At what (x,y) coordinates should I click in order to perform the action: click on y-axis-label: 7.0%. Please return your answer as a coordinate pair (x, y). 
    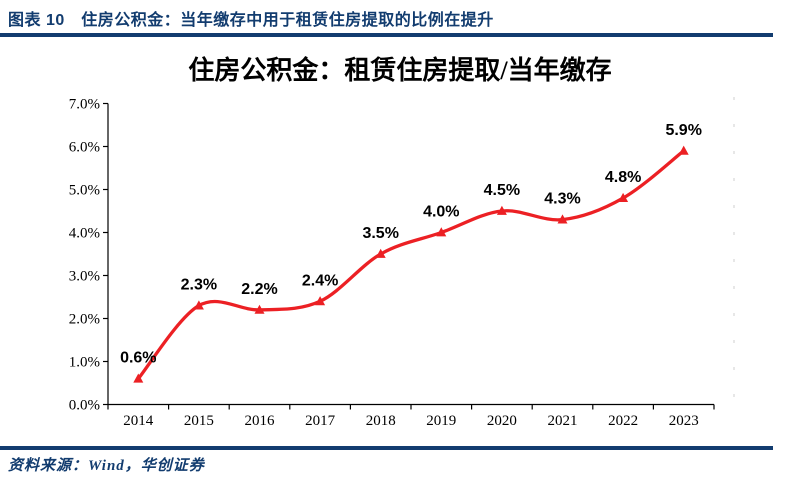
    Looking at the image, I should click on (84, 105).